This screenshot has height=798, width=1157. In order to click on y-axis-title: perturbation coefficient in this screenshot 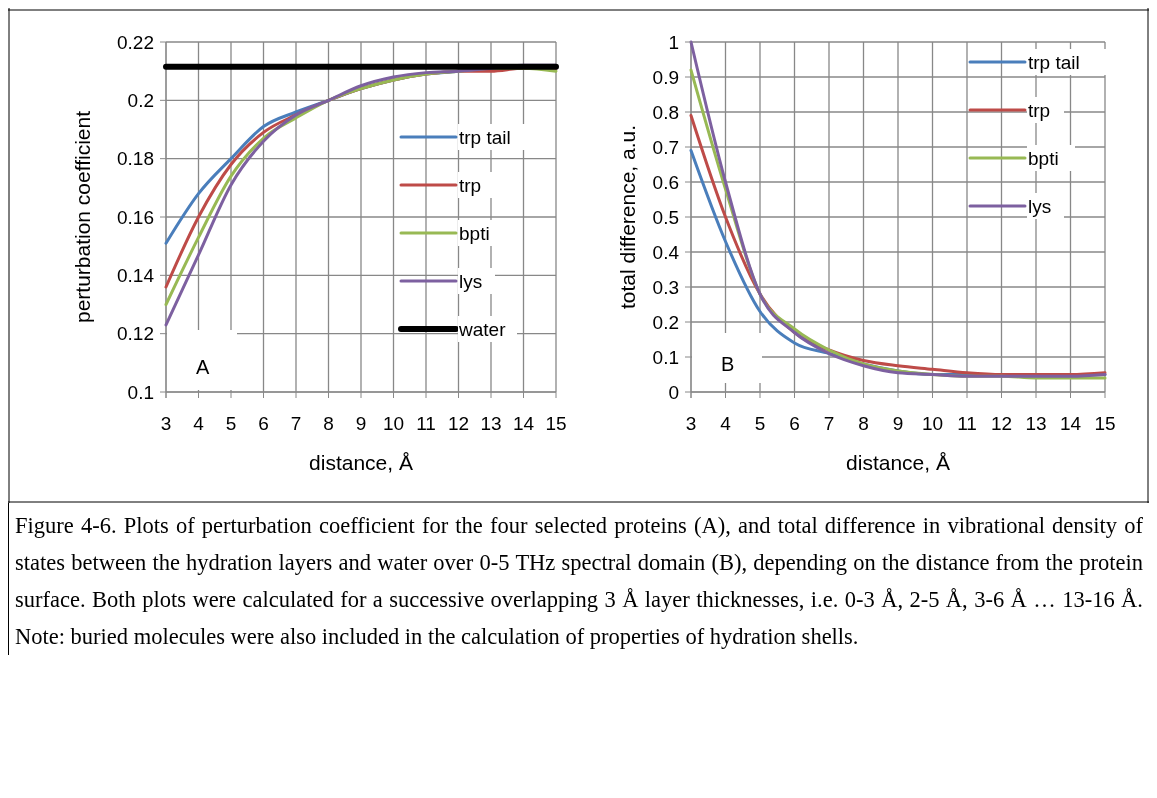, I will do `click(82, 217)`.